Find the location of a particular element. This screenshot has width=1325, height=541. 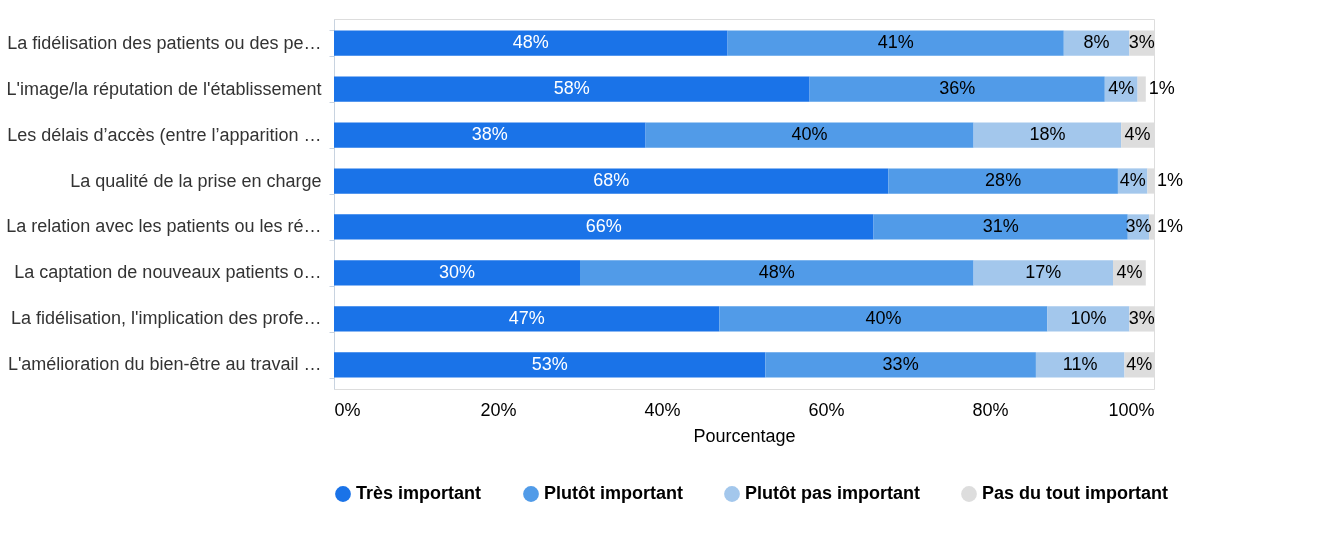

x-tick-label: 20% is located at coordinates (498, 409).